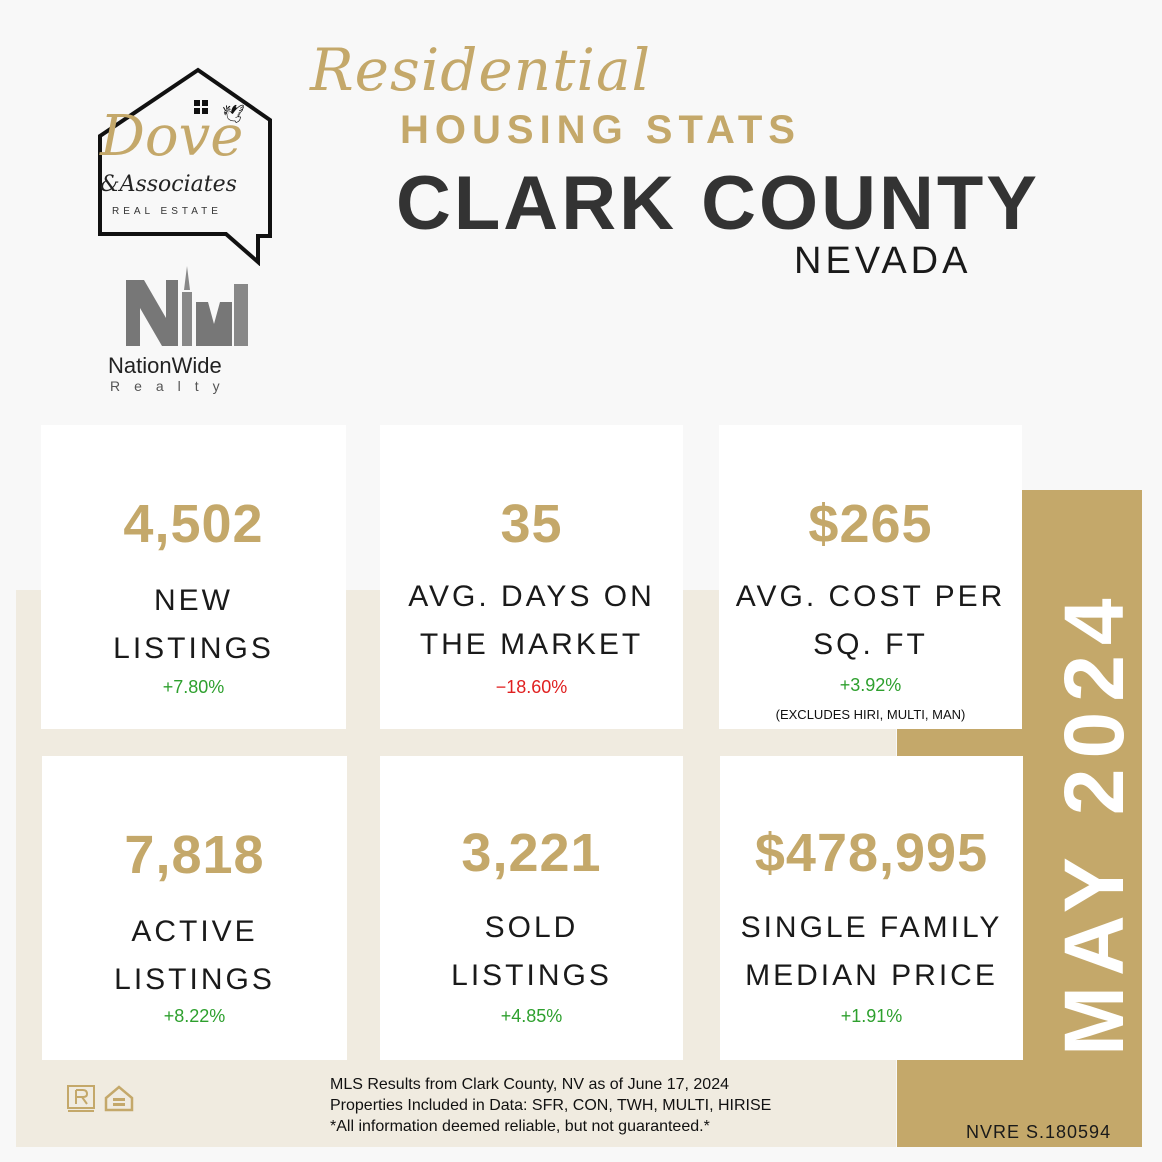 The image size is (1162, 1162). I want to click on period-label: MAY 2024, so click(1094, 822).